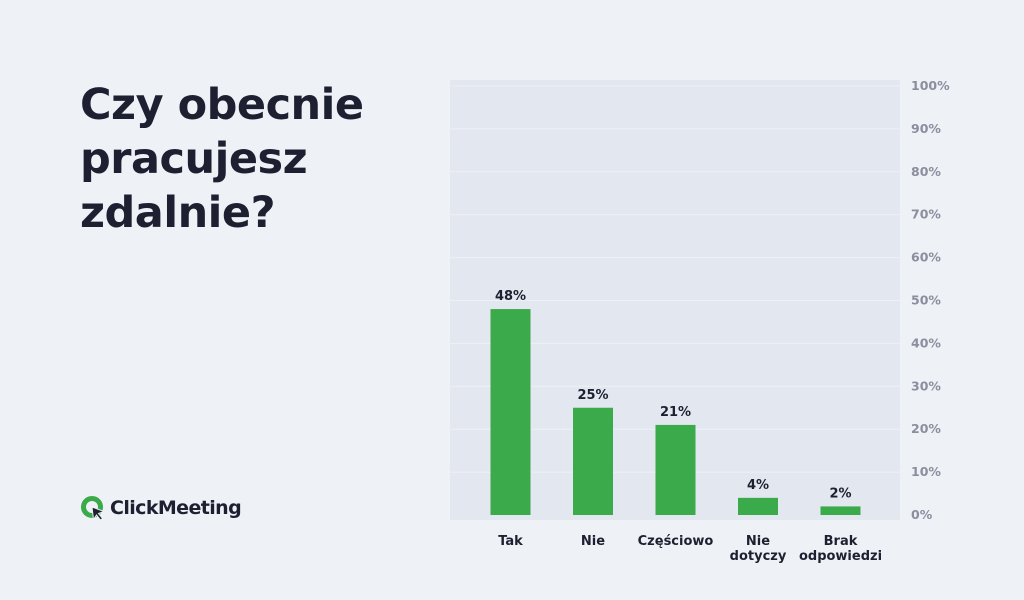 Image resolution: width=1024 pixels, height=600 pixels. I want to click on bar-data-label: 48%, so click(510, 296).